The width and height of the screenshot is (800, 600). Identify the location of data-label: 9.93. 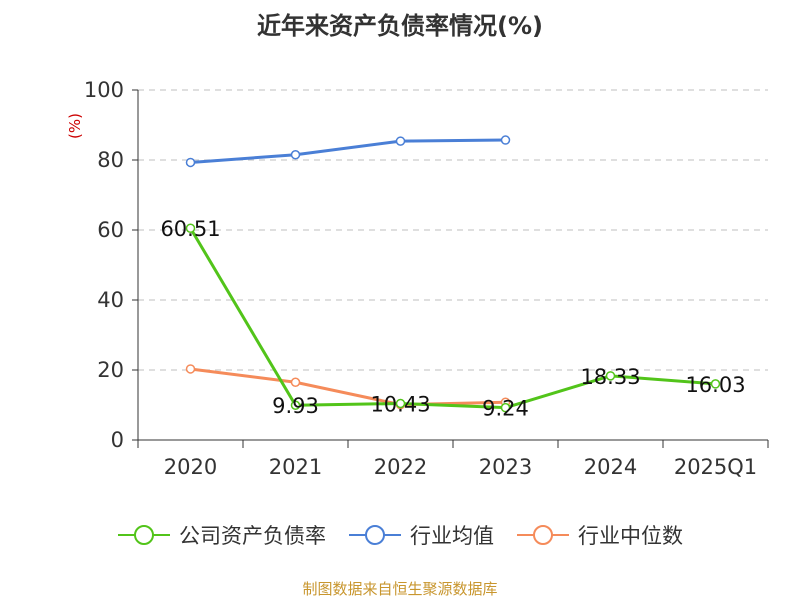
(295, 406).